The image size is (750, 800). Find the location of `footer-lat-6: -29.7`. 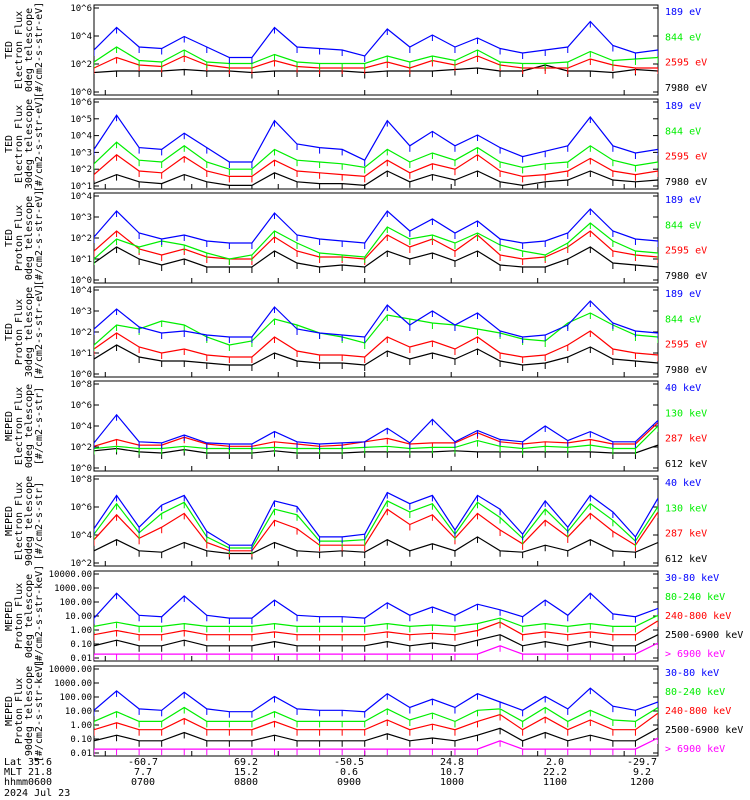

footer-lat-6: -29.7 is located at coordinates (642, 762).